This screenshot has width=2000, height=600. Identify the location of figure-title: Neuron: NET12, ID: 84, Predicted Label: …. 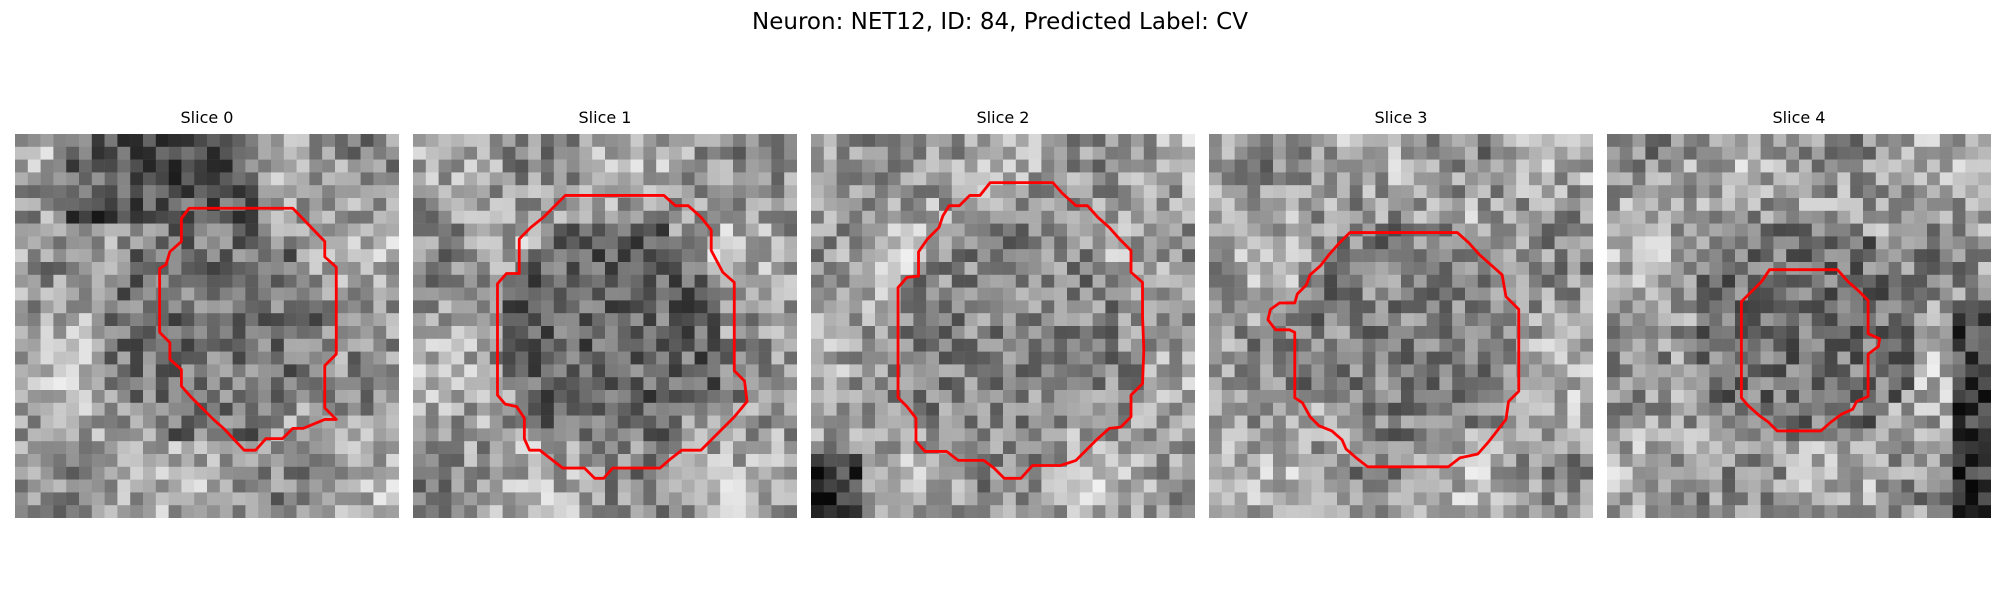
(1000, 22).